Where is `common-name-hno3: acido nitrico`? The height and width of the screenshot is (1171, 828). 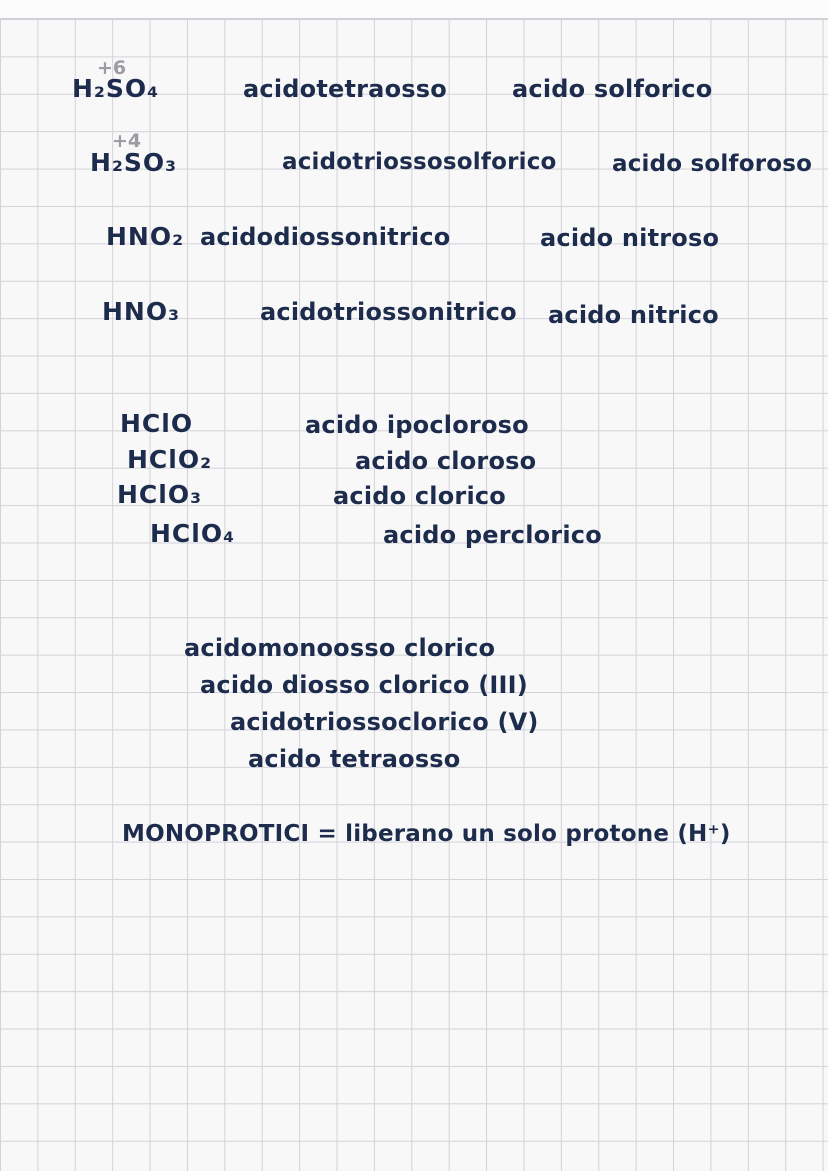
common-name-hno3: acido nitrico is located at coordinates (633, 315).